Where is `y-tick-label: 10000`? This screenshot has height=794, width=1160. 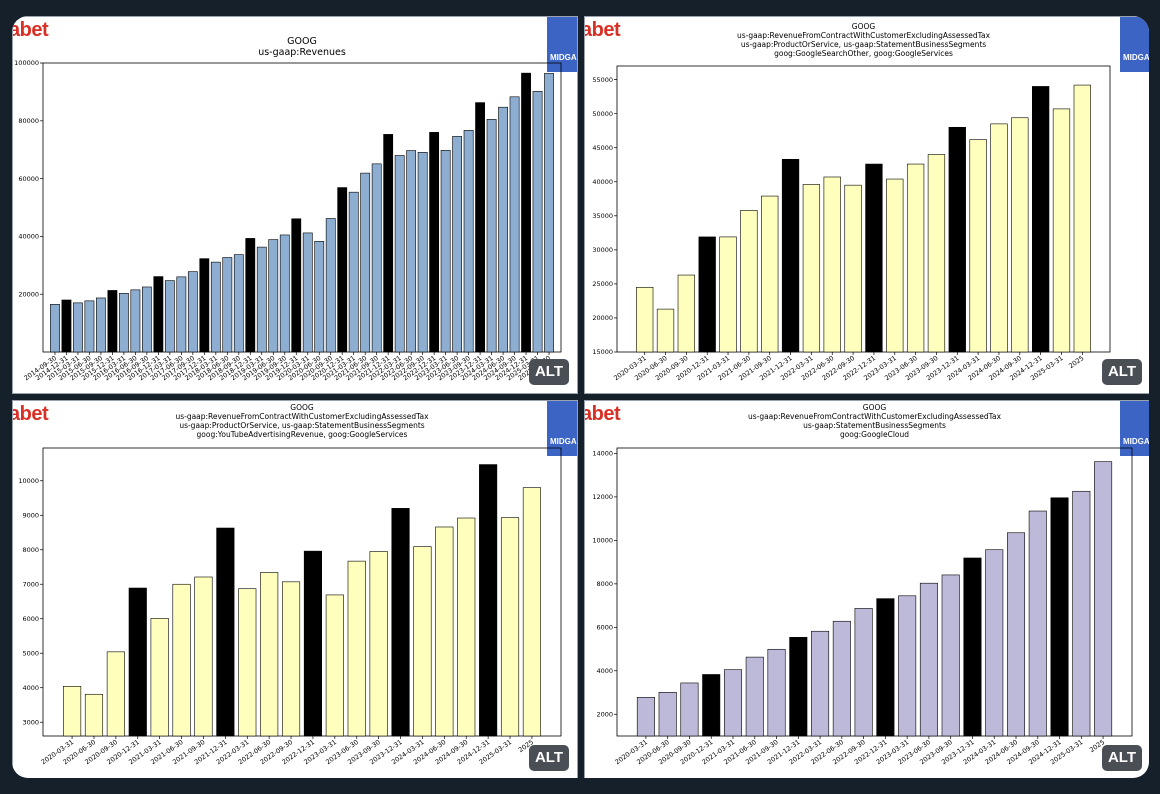 y-tick-label: 10000 is located at coordinates (28, 481).